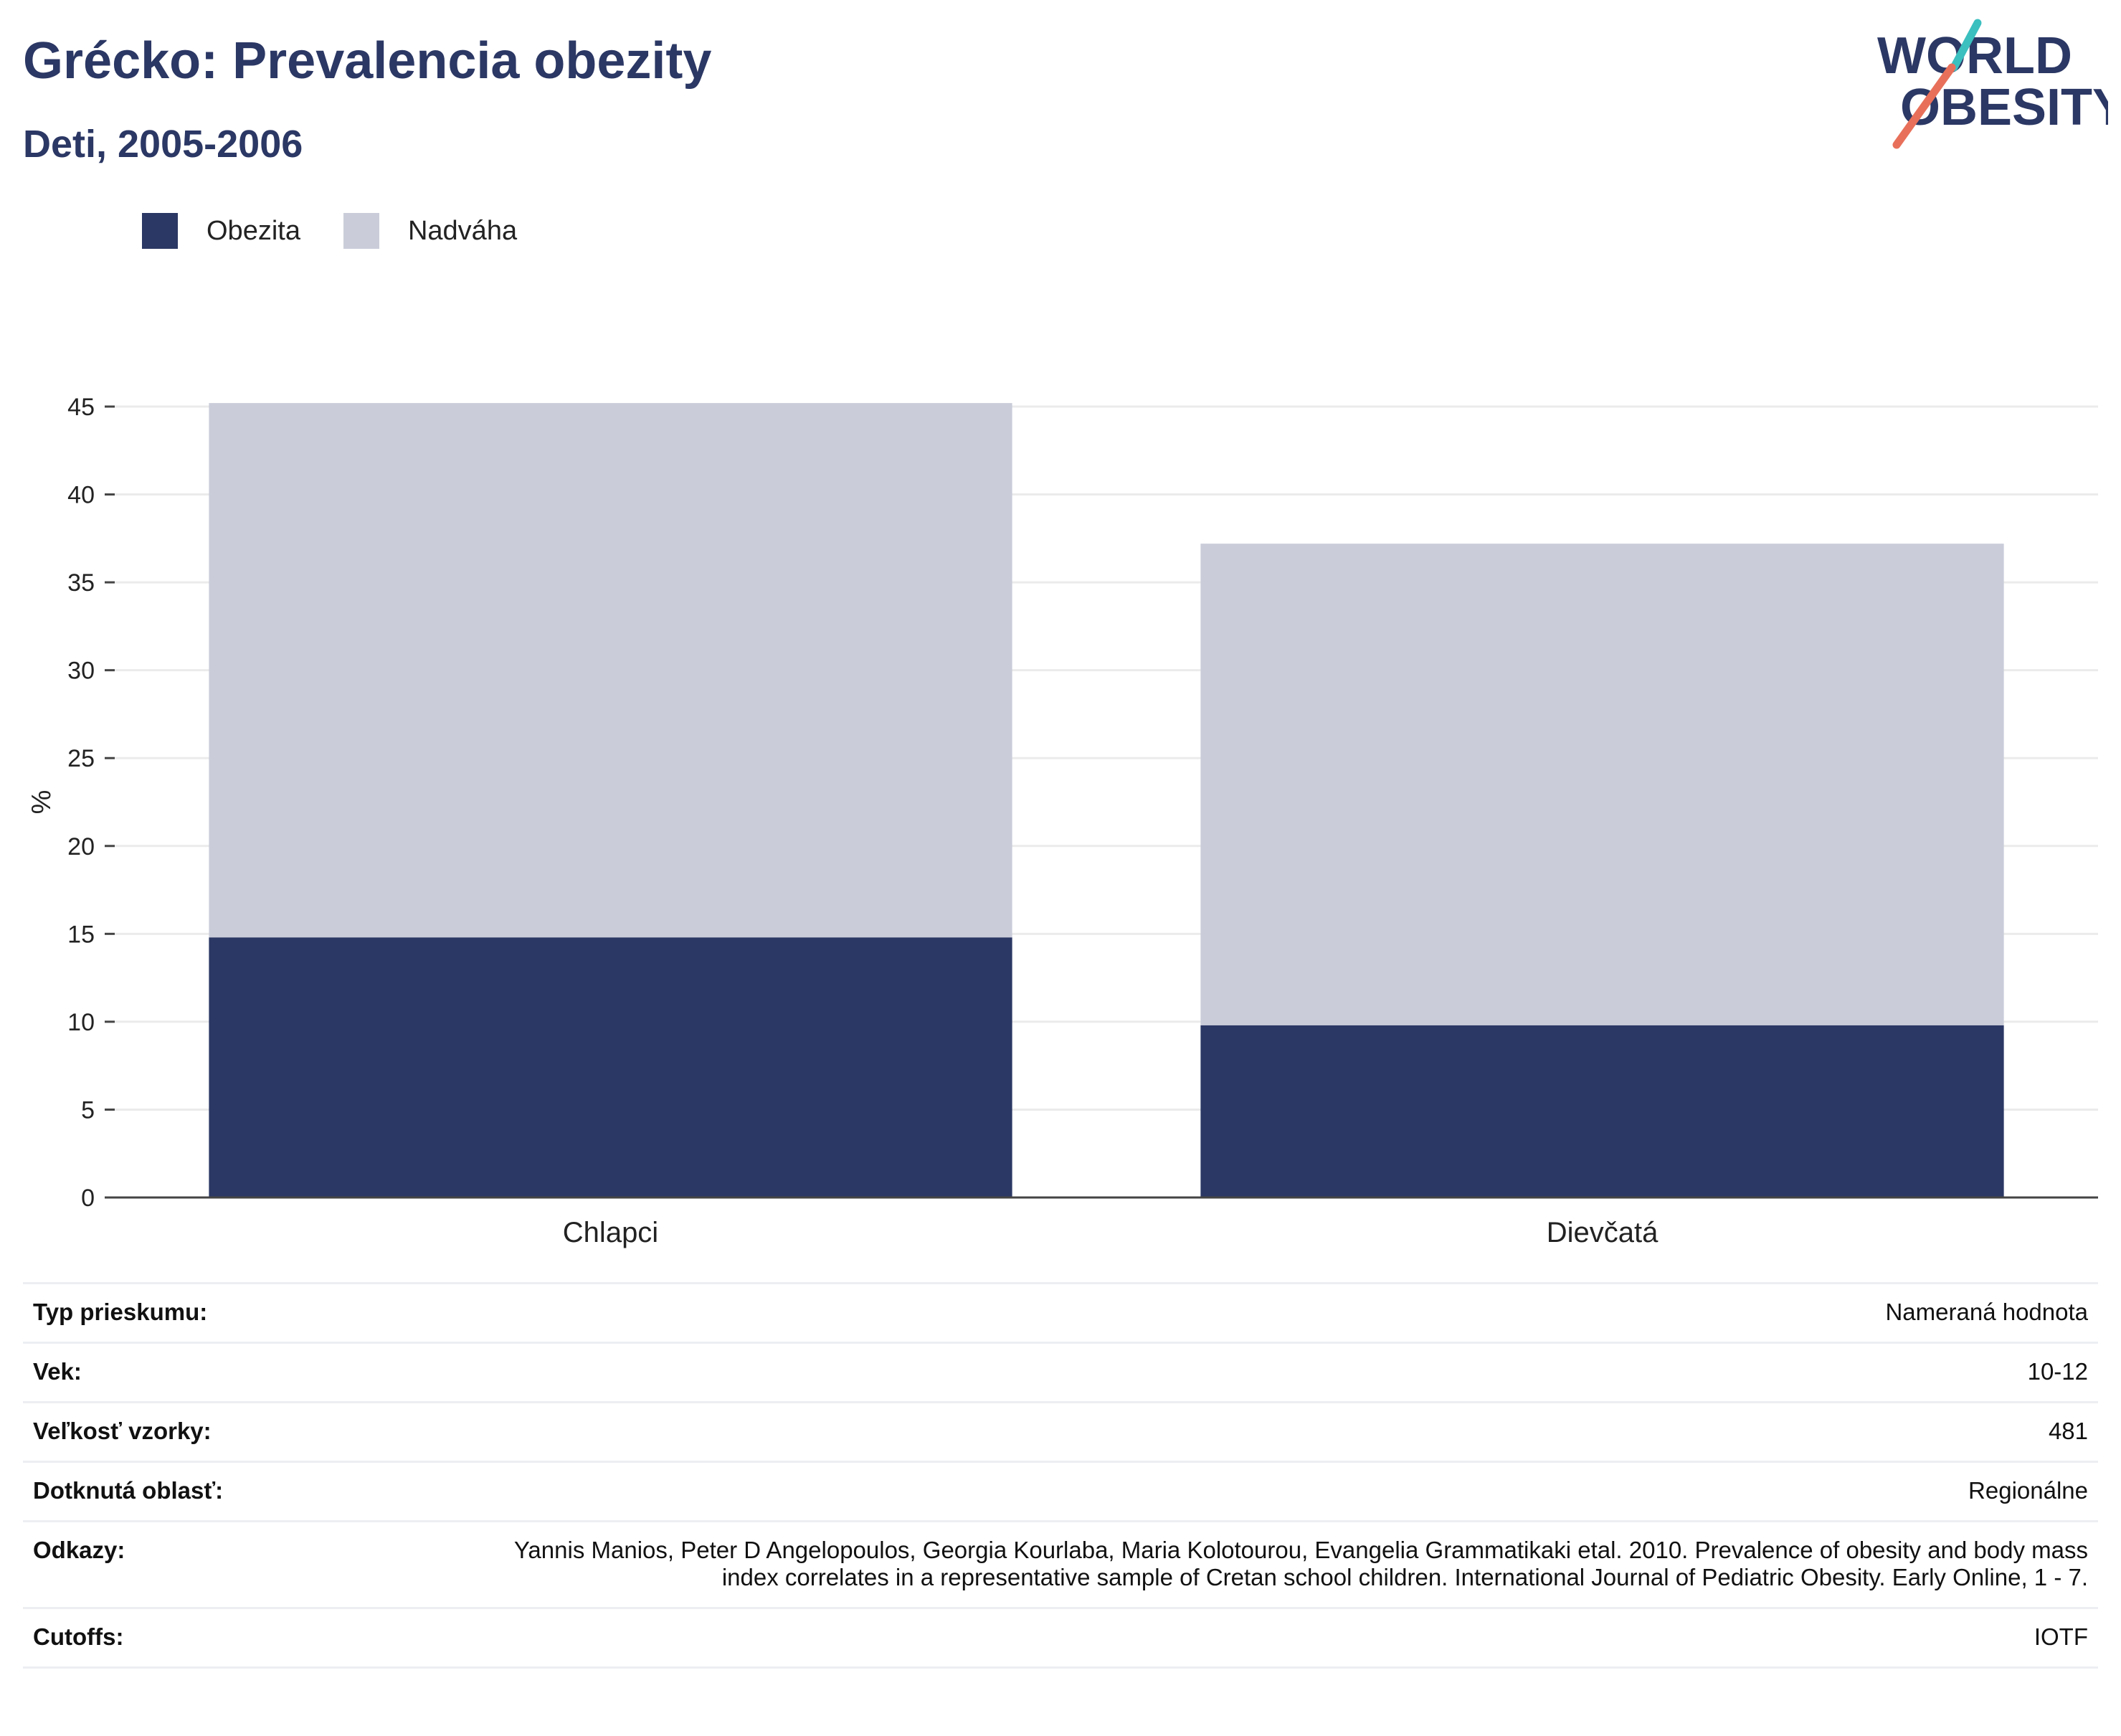 The height and width of the screenshot is (1736, 2121). I want to click on logo-word-obesity: OBESITY, so click(2004, 108).